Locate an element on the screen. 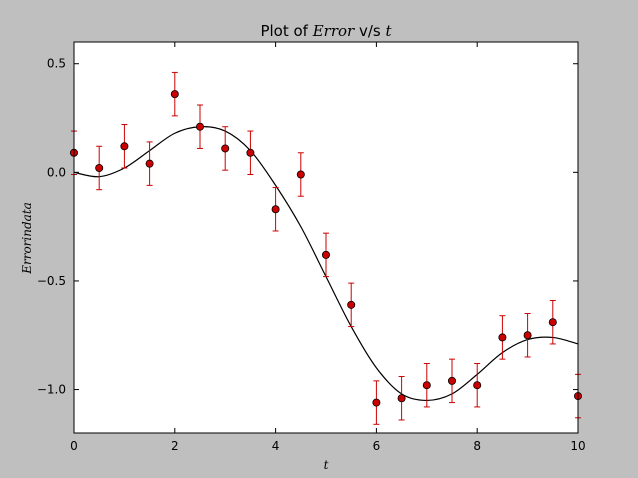  x-tick-label: 8 is located at coordinates (477, 446).